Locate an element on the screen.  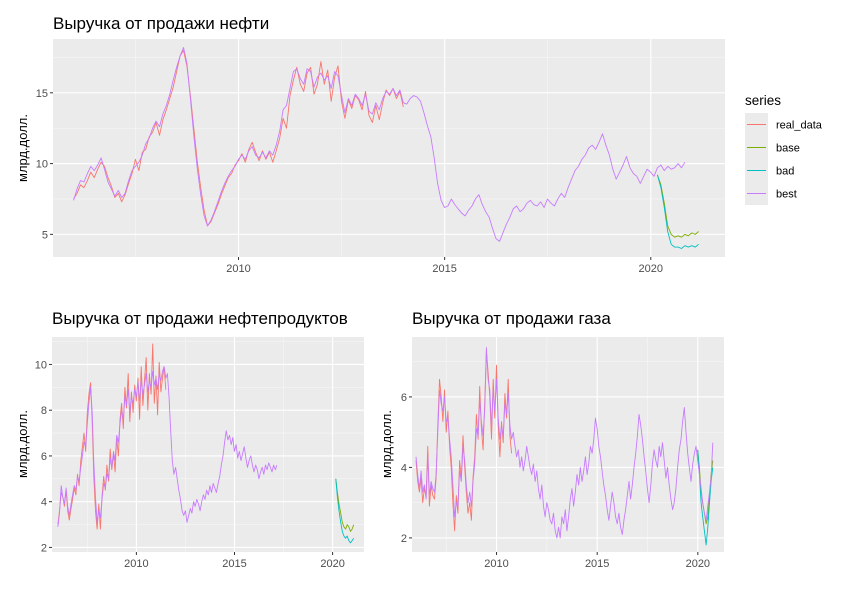
series-products is located at coordinates (206, 443).